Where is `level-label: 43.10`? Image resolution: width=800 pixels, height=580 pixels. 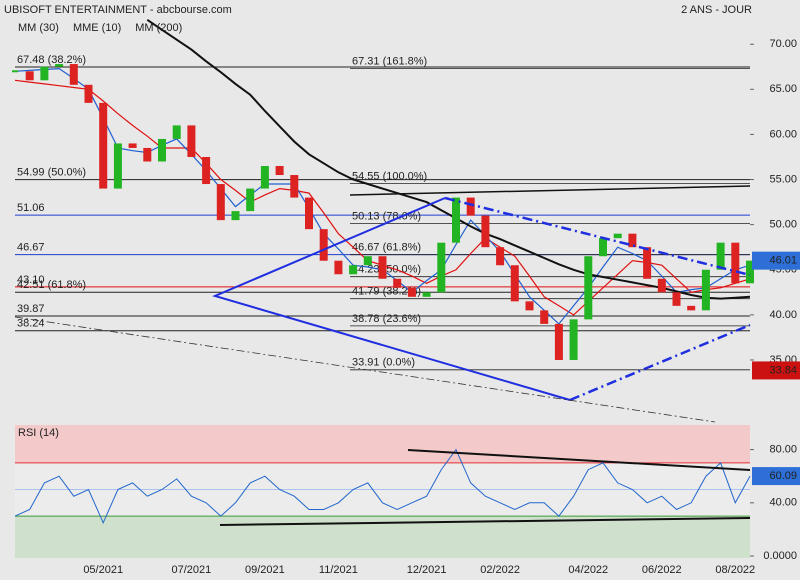
level-label: 43.10 is located at coordinates (31, 280).